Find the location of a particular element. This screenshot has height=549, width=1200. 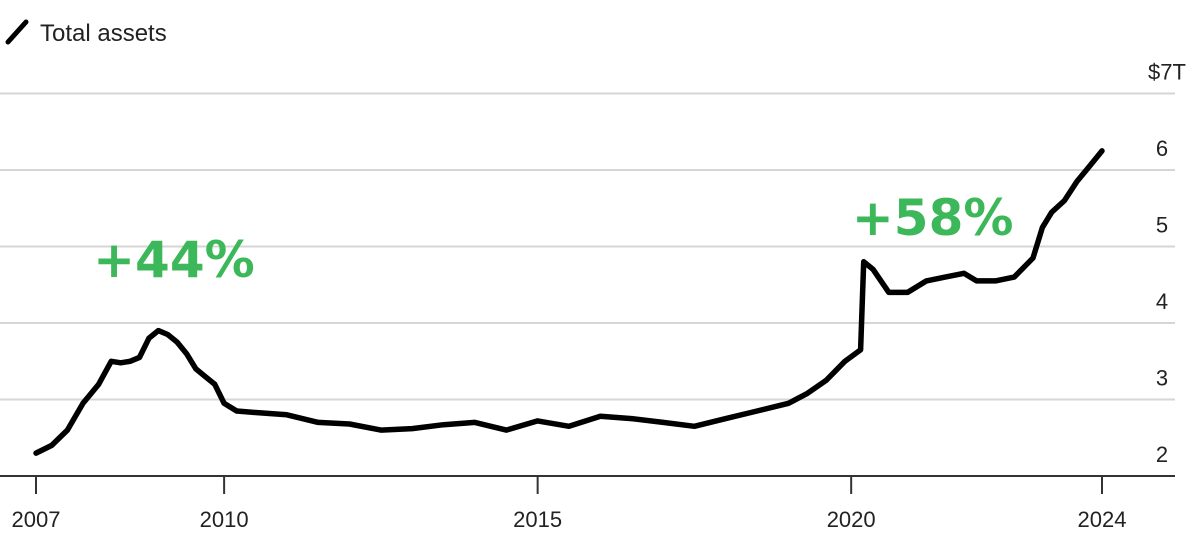

x-tick-label: 2015 is located at coordinates (537, 519).